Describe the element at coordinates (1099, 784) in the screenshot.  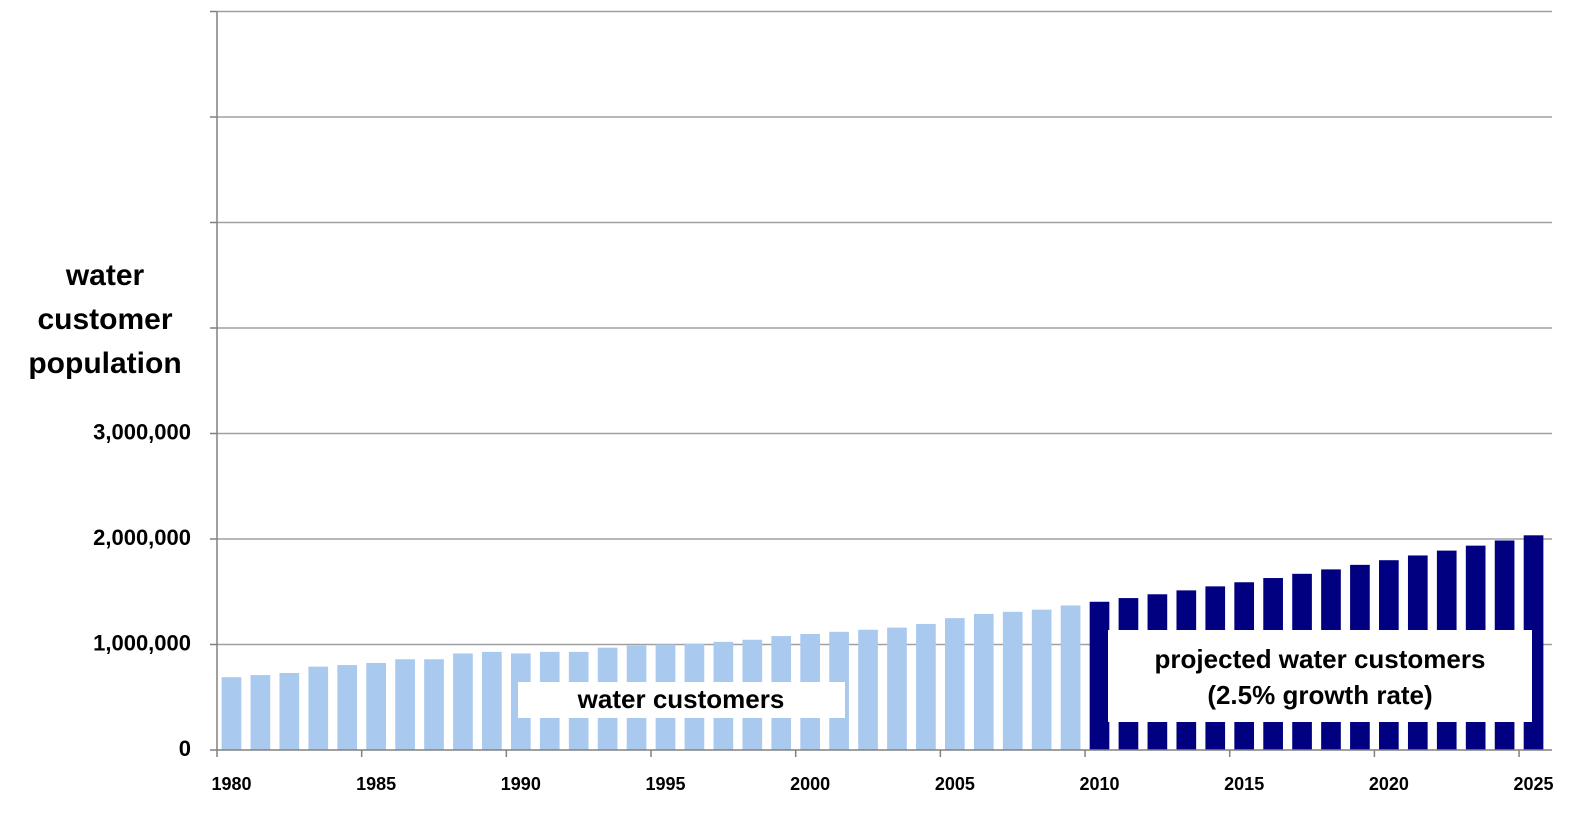
I see `x-tick-label: 2010` at that location.